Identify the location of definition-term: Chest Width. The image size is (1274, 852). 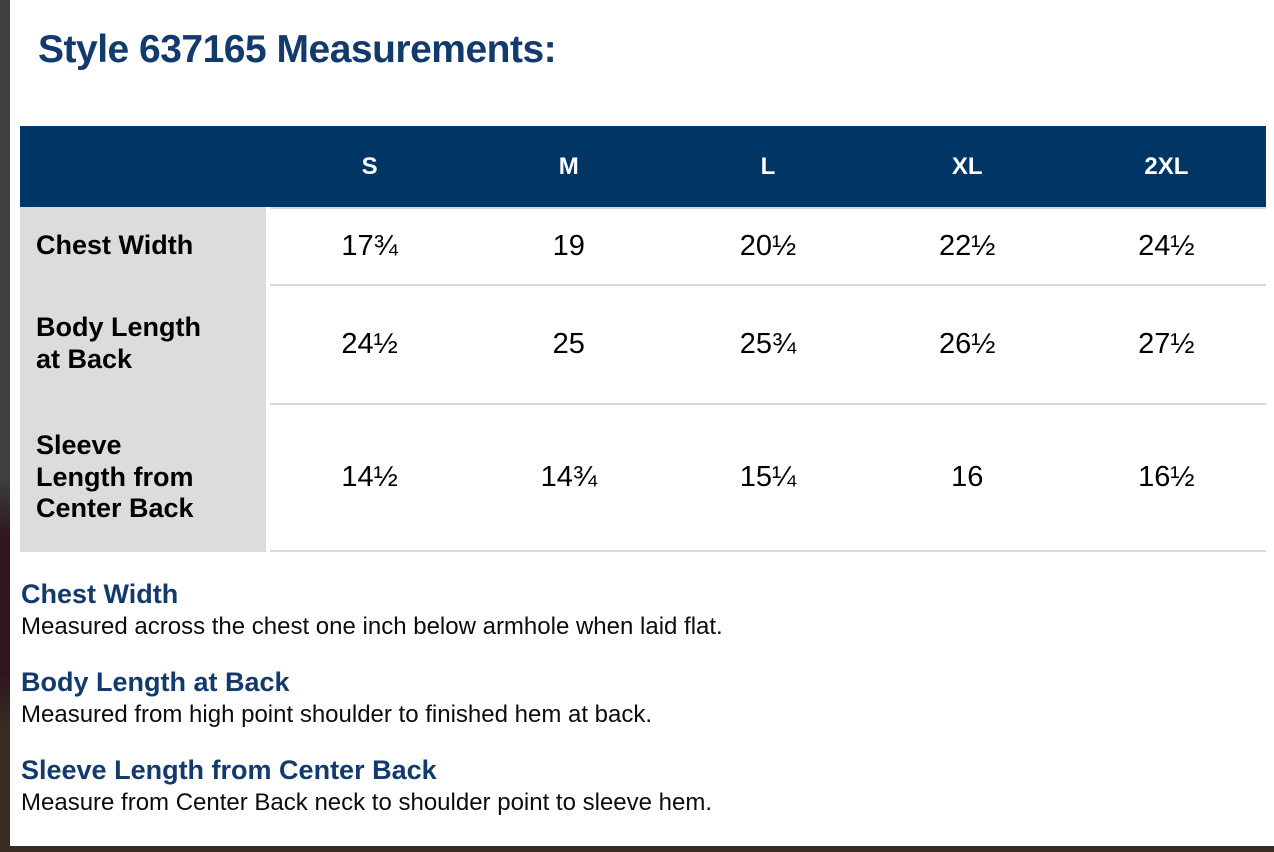
(100, 594).